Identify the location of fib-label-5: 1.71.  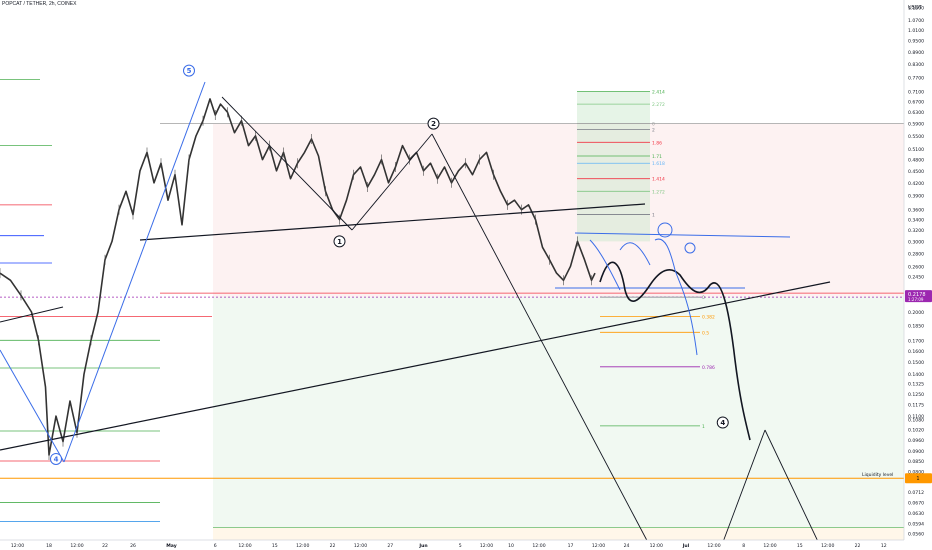
(657, 157).